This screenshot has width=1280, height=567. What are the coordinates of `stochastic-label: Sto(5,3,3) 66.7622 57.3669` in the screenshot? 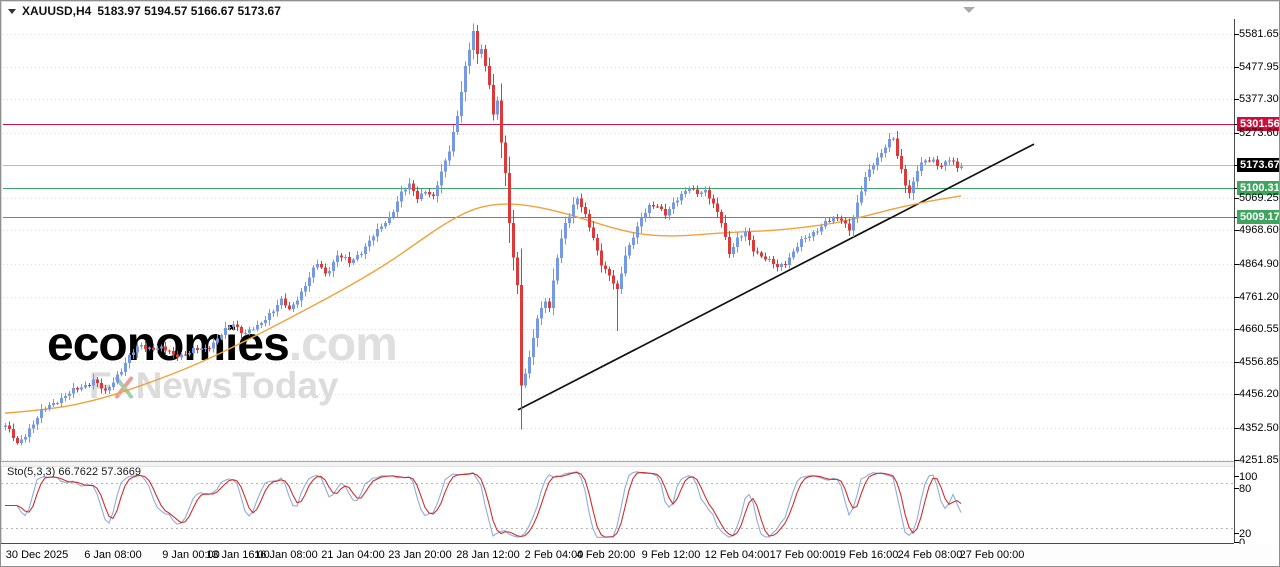 It's located at (74, 472).